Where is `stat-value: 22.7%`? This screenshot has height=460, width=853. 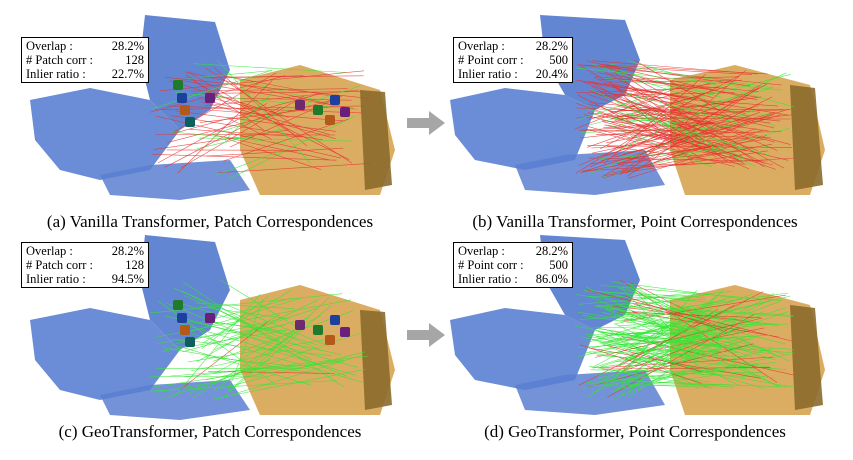
stat-value: 22.7% is located at coordinates (127, 74).